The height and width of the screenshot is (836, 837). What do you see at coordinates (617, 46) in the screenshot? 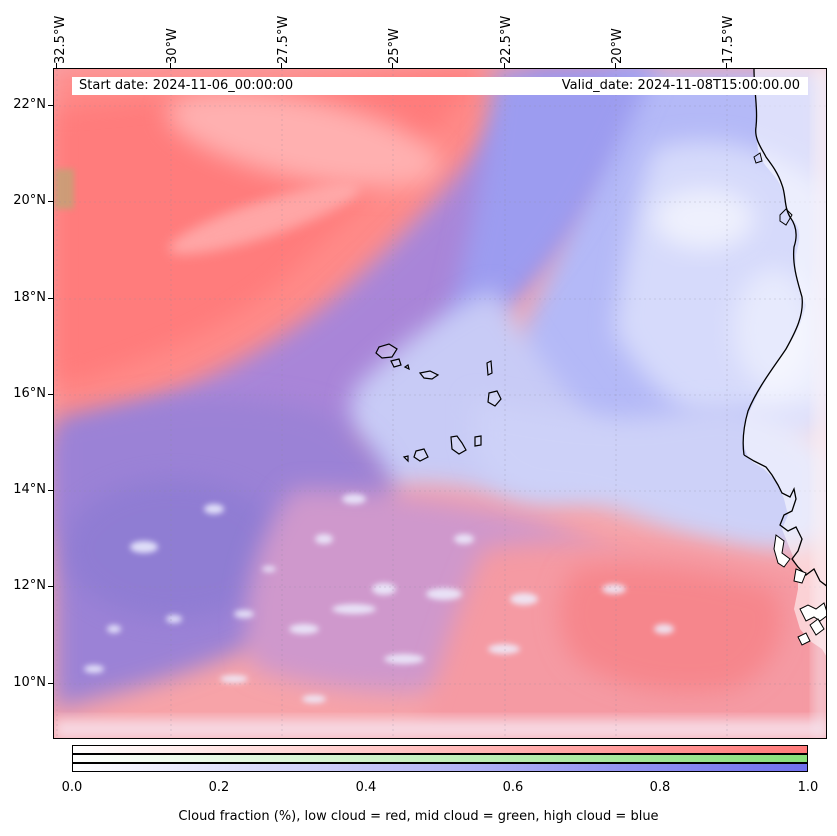
I see `lon-label: 20°W` at bounding box center [617, 46].